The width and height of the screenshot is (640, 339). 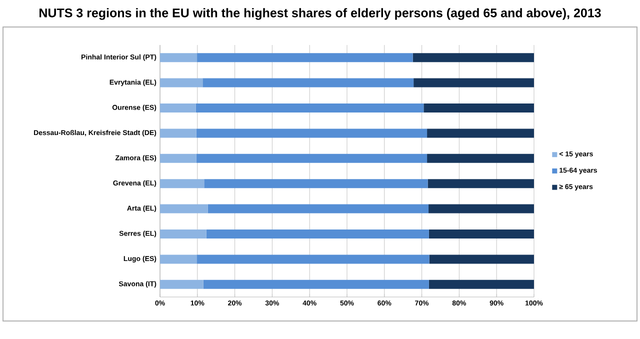 I want to click on chart-title: NUTS 3 regions in the EU with the highest shares of elderly persons (aged 65 and above), 2013, so click(x=320, y=14).